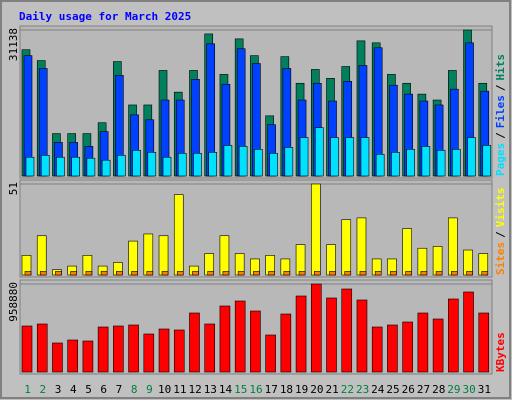 The height and width of the screenshot is (400, 512). Describe the element at coordinates (500, 67) in the screenshot. I see `legend-entry: Hits` at that location.